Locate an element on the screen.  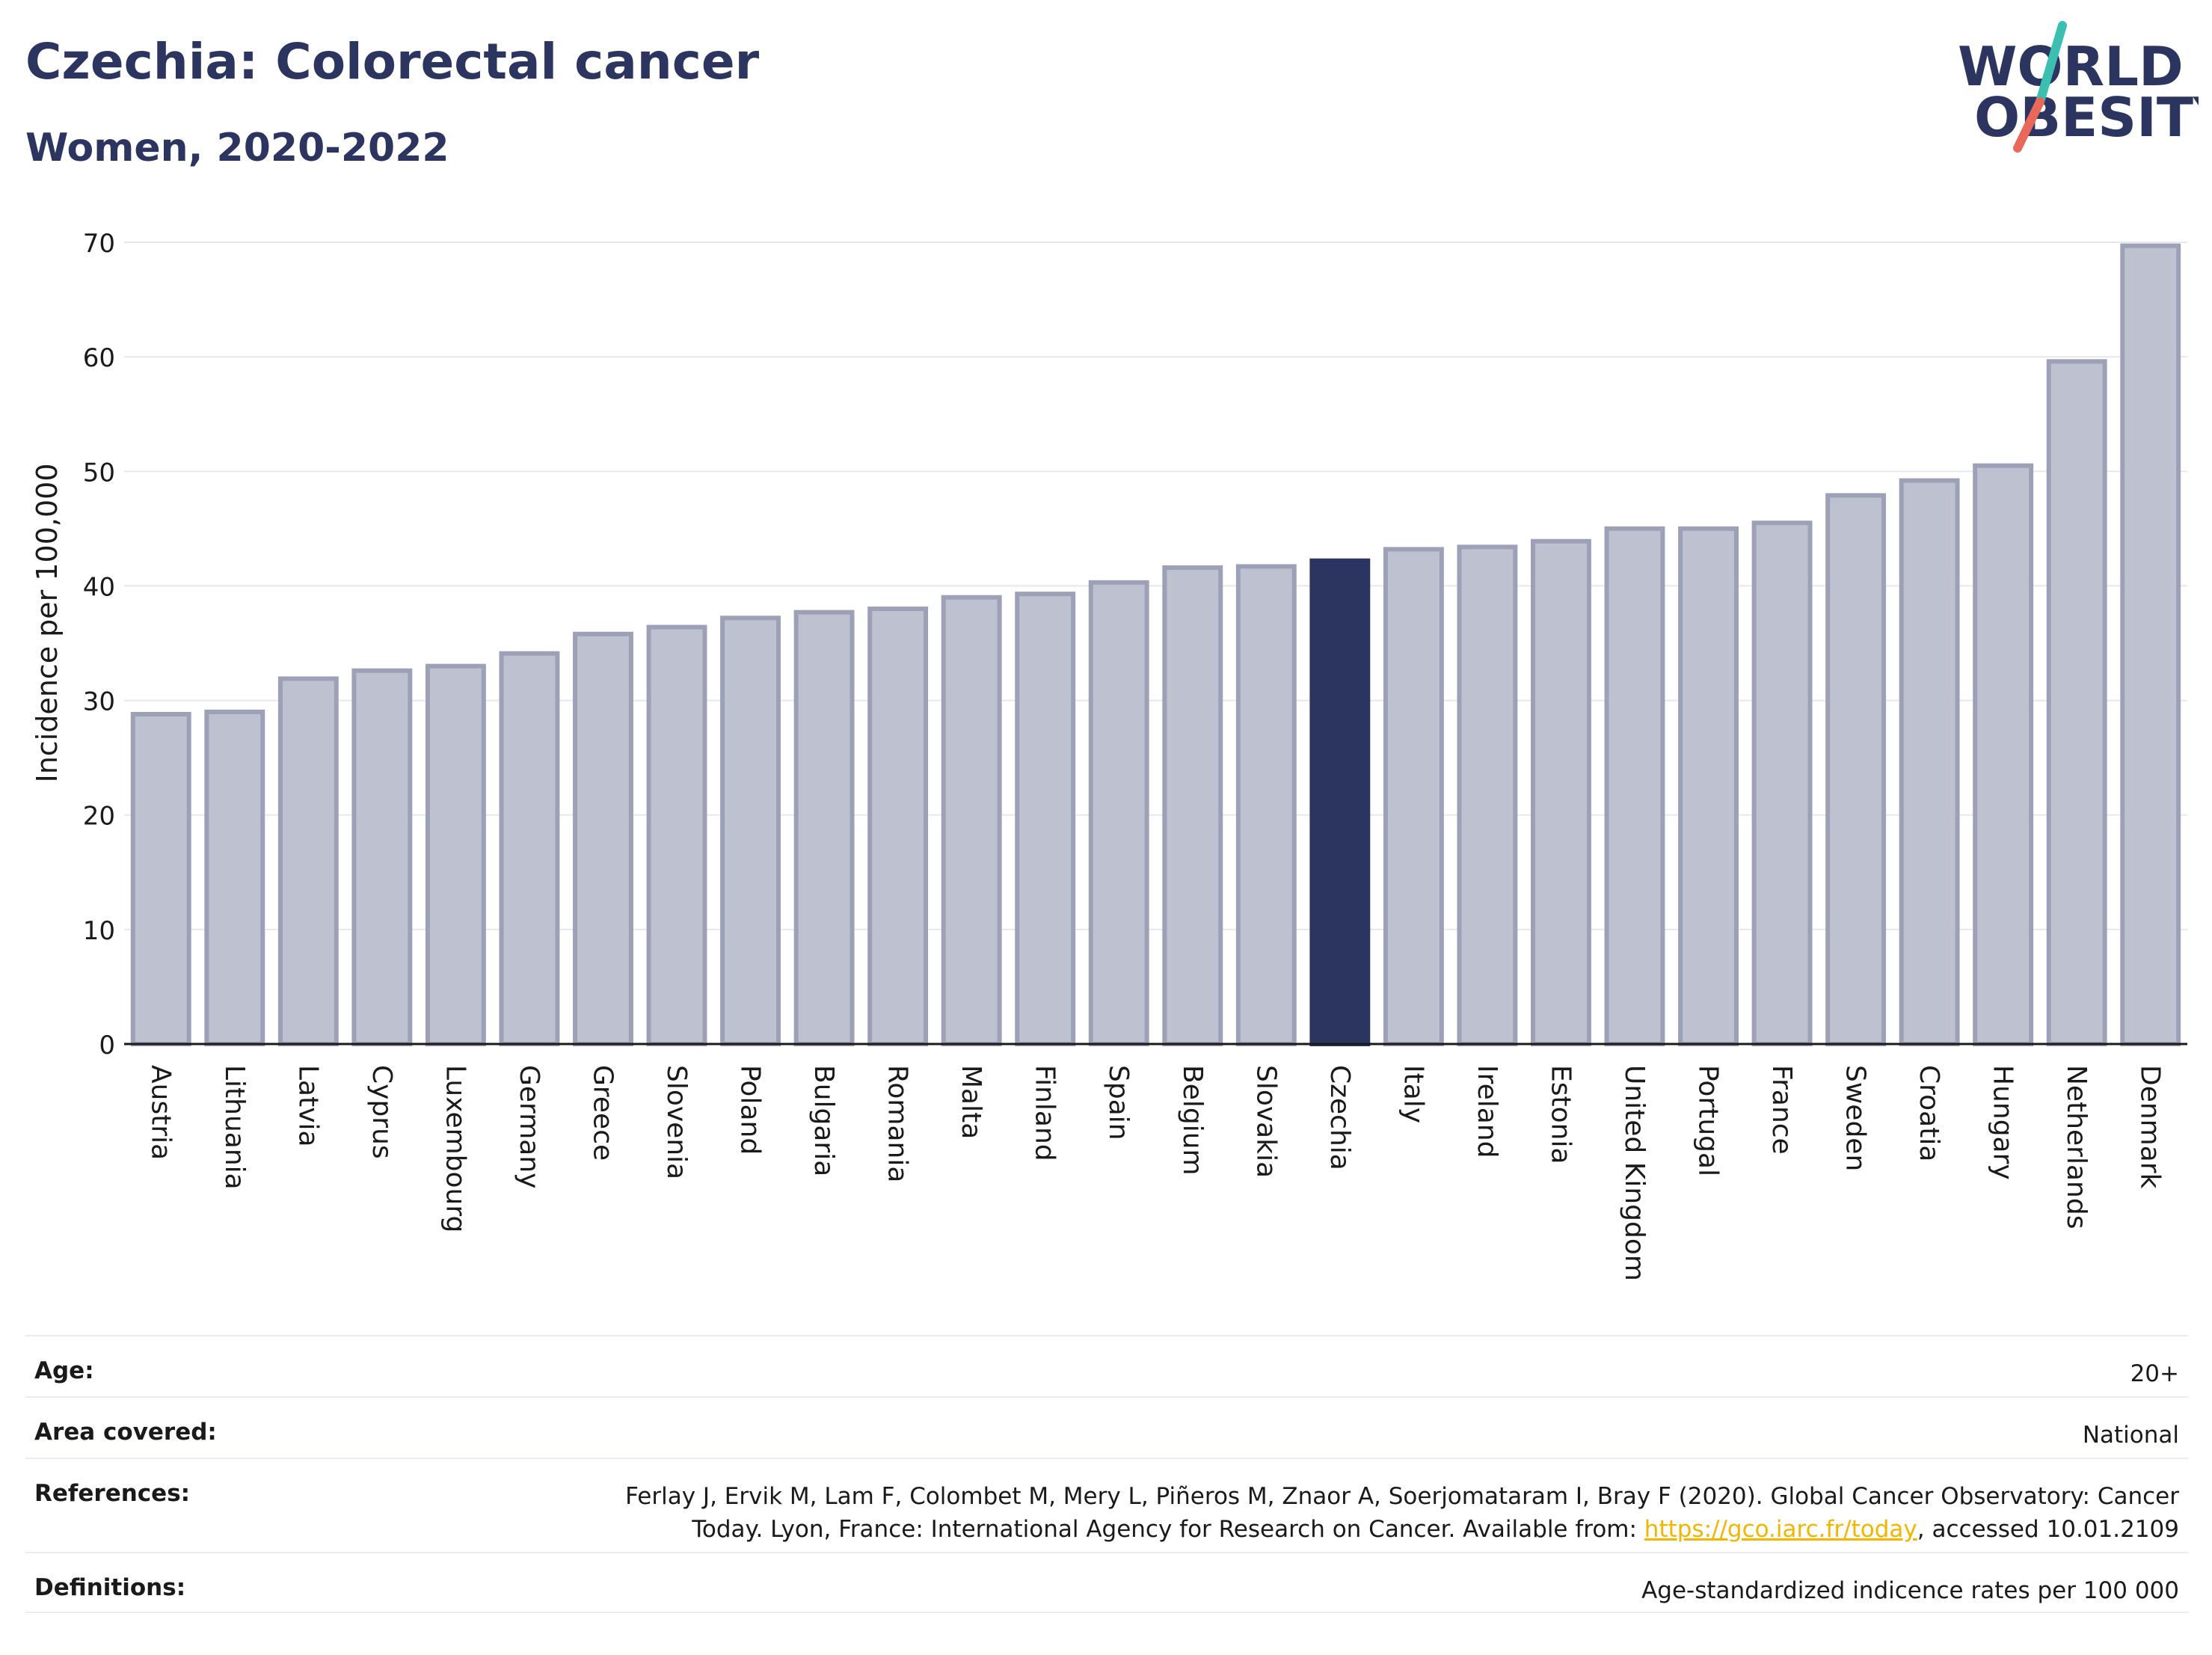
x-tick-label: Germany is located at coordinates (529, 1126).